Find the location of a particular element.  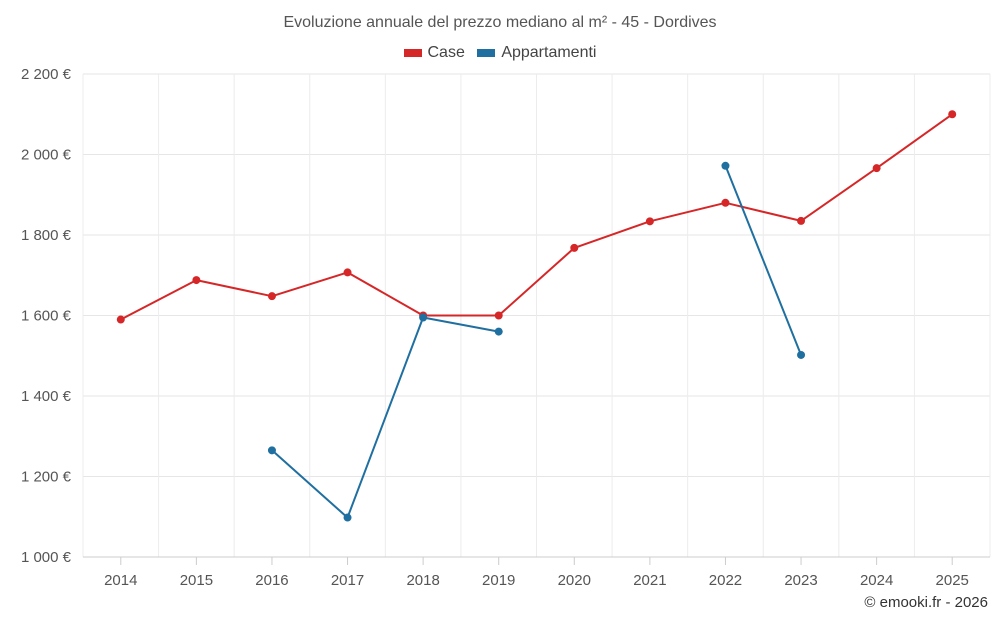

x-tick-label: 2016 is located at coordinates (271, 580).